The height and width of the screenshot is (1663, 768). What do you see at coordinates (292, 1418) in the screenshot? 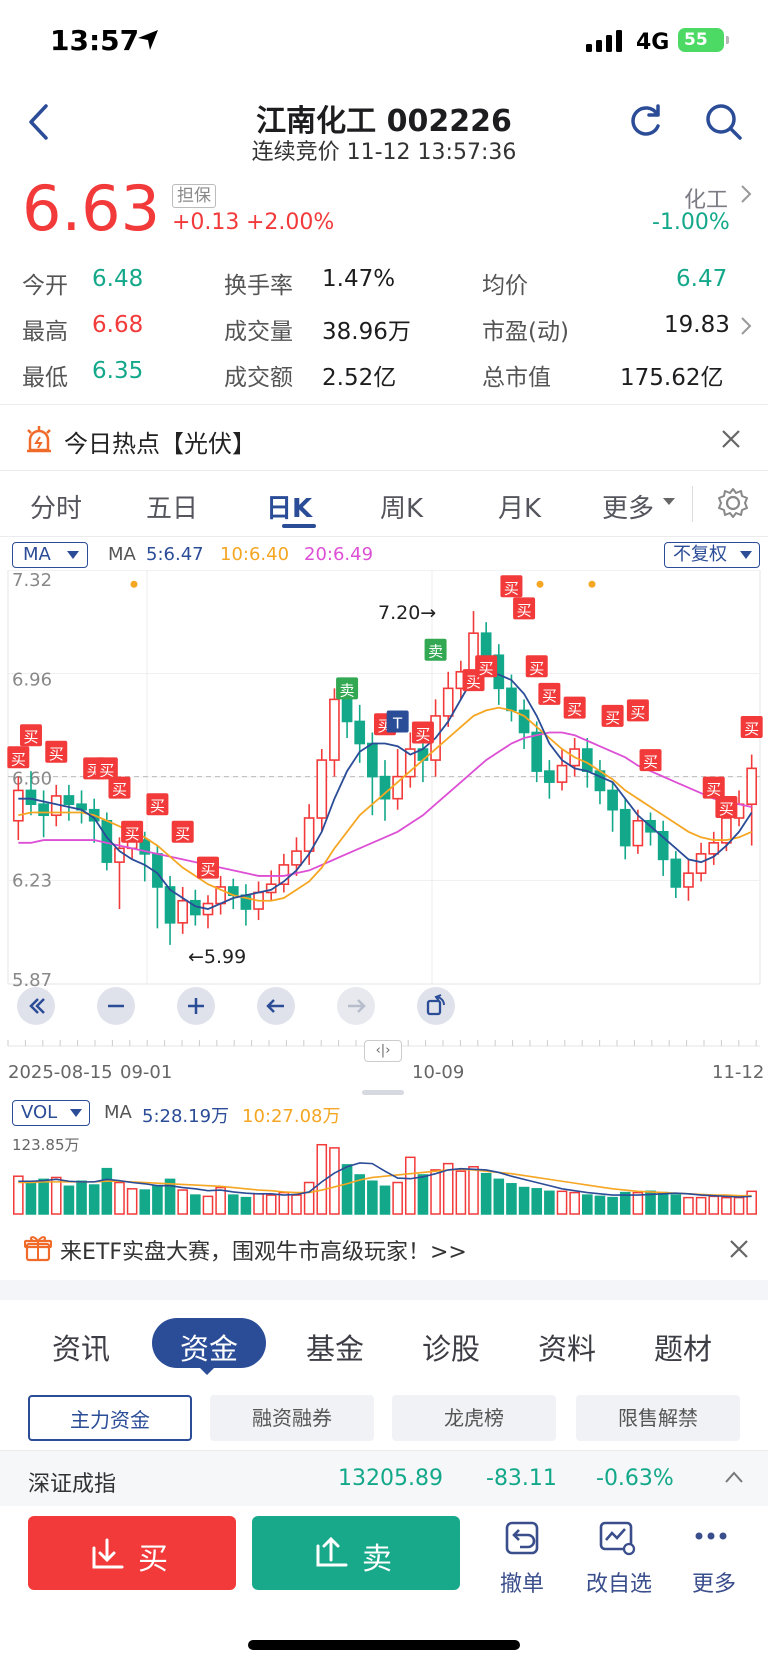
I see `chip-margin: 融资融券` at bounding box center [292, 1418].